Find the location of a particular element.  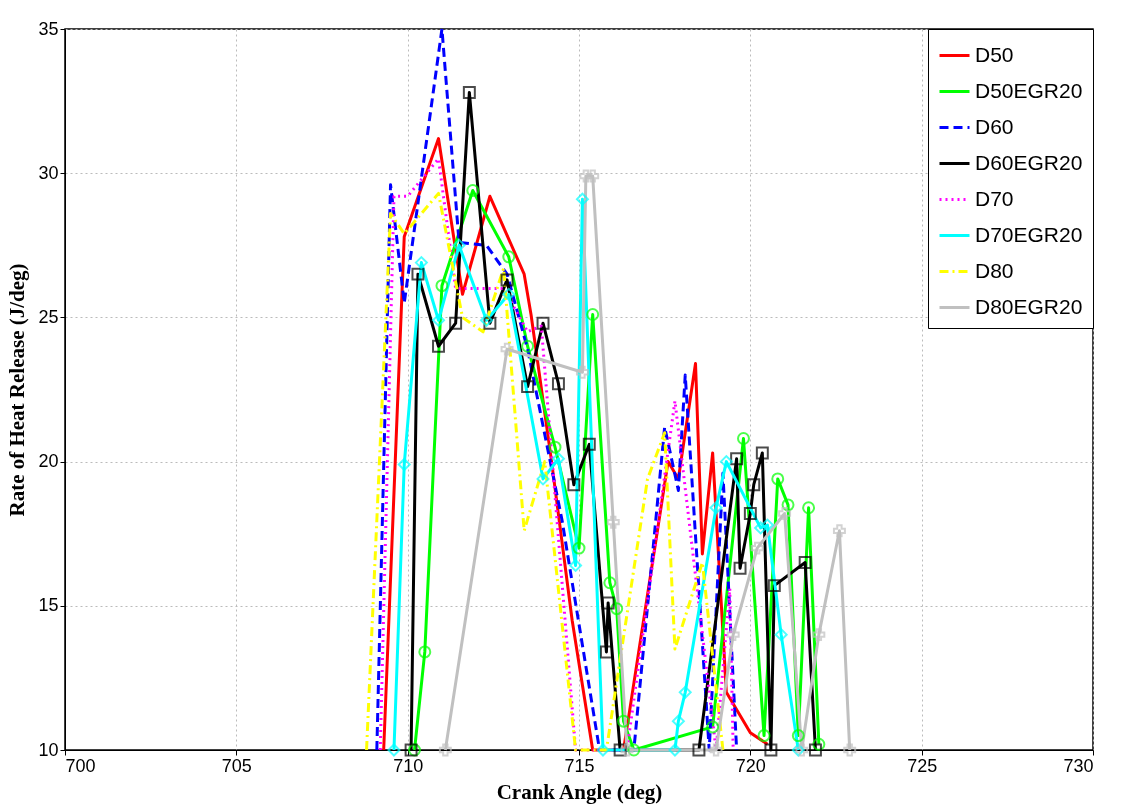

legend-label: D80 is located at coordinates (994, 270).